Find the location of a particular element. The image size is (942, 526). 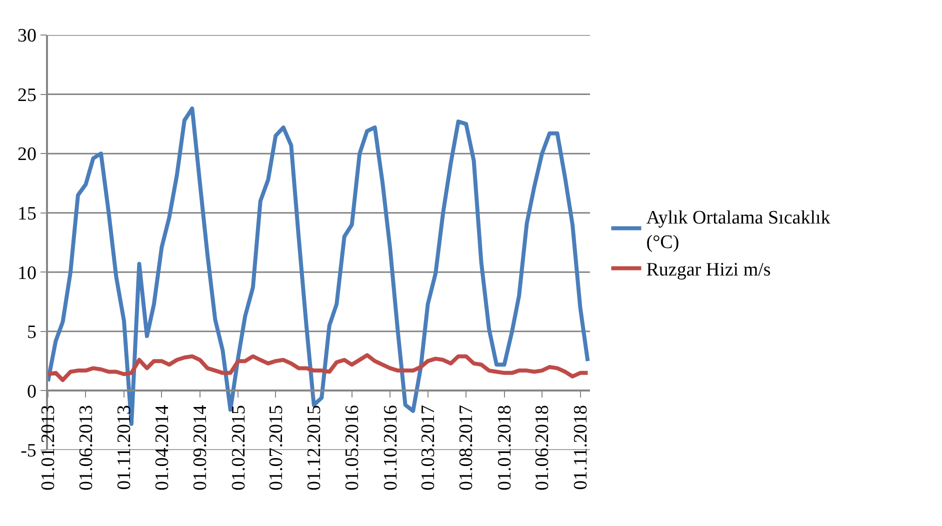

x-tick-label: 01.08.2017 is located at coordinates (467, 448).